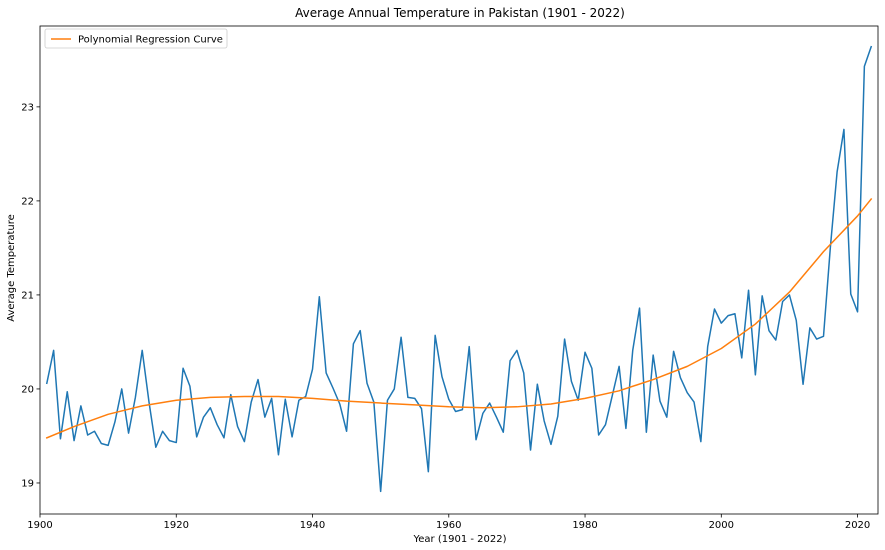 This screenshot has width=885, height=550. What do you see at coordinates (312, 525) in the screenshot?
I see `x-tick-label: 1940` at bounding box center [312, 525].